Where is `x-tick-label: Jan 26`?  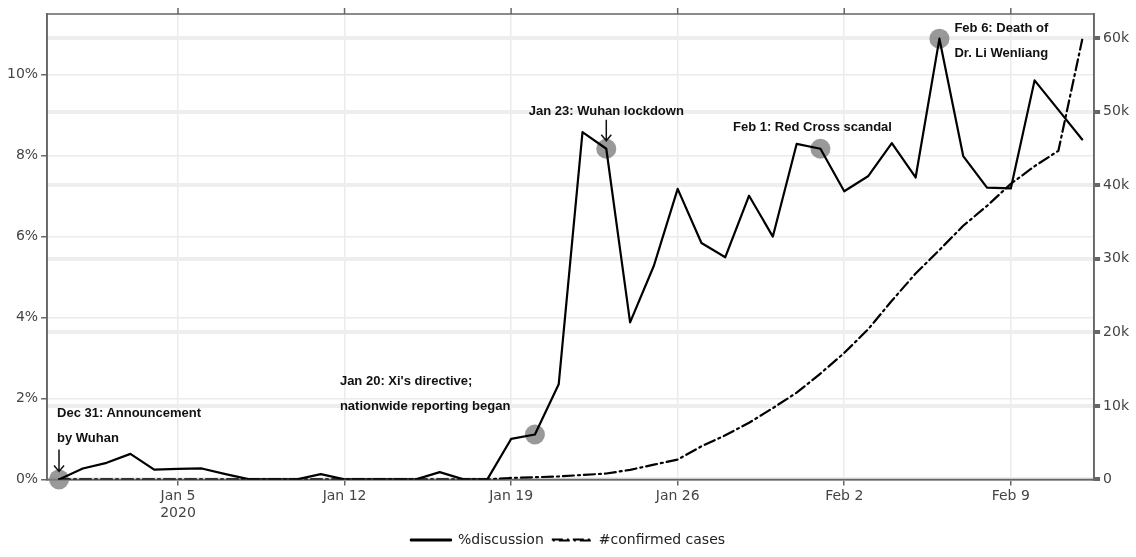 x-tick-label: Jan 26 is located at coordinates (677, 495).